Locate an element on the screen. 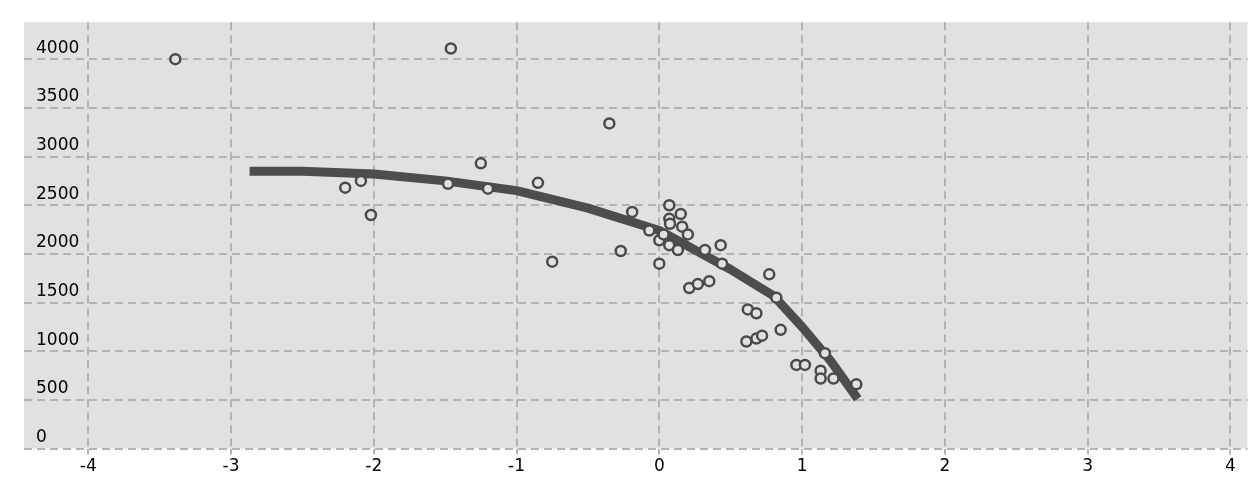 Image resolution: width=1255 pixels, height=479 pixels. y-tick-label: 2500 is located at coordinates (58, 192).